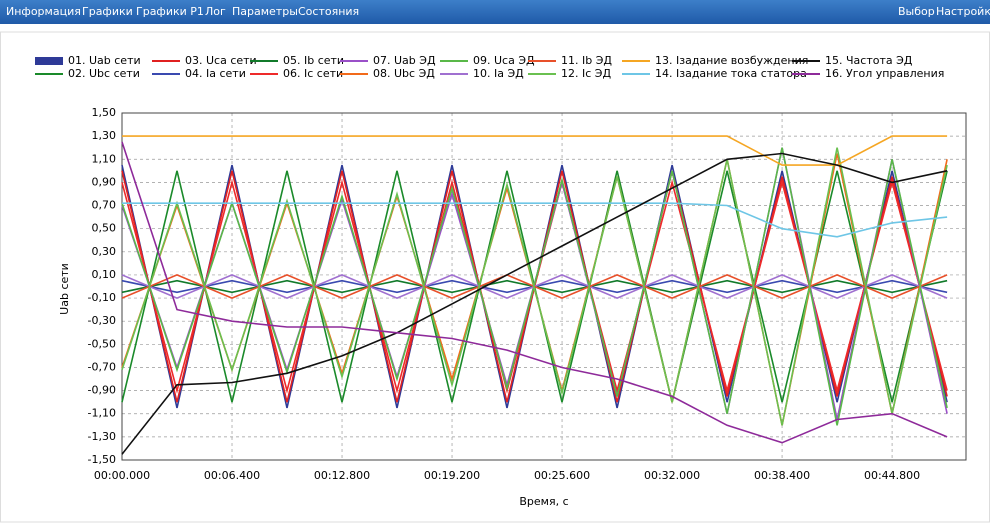 This screenshot has width=990, height=523. I want to click on legend-label: 10. Ia ЭД, so click(498, 73).